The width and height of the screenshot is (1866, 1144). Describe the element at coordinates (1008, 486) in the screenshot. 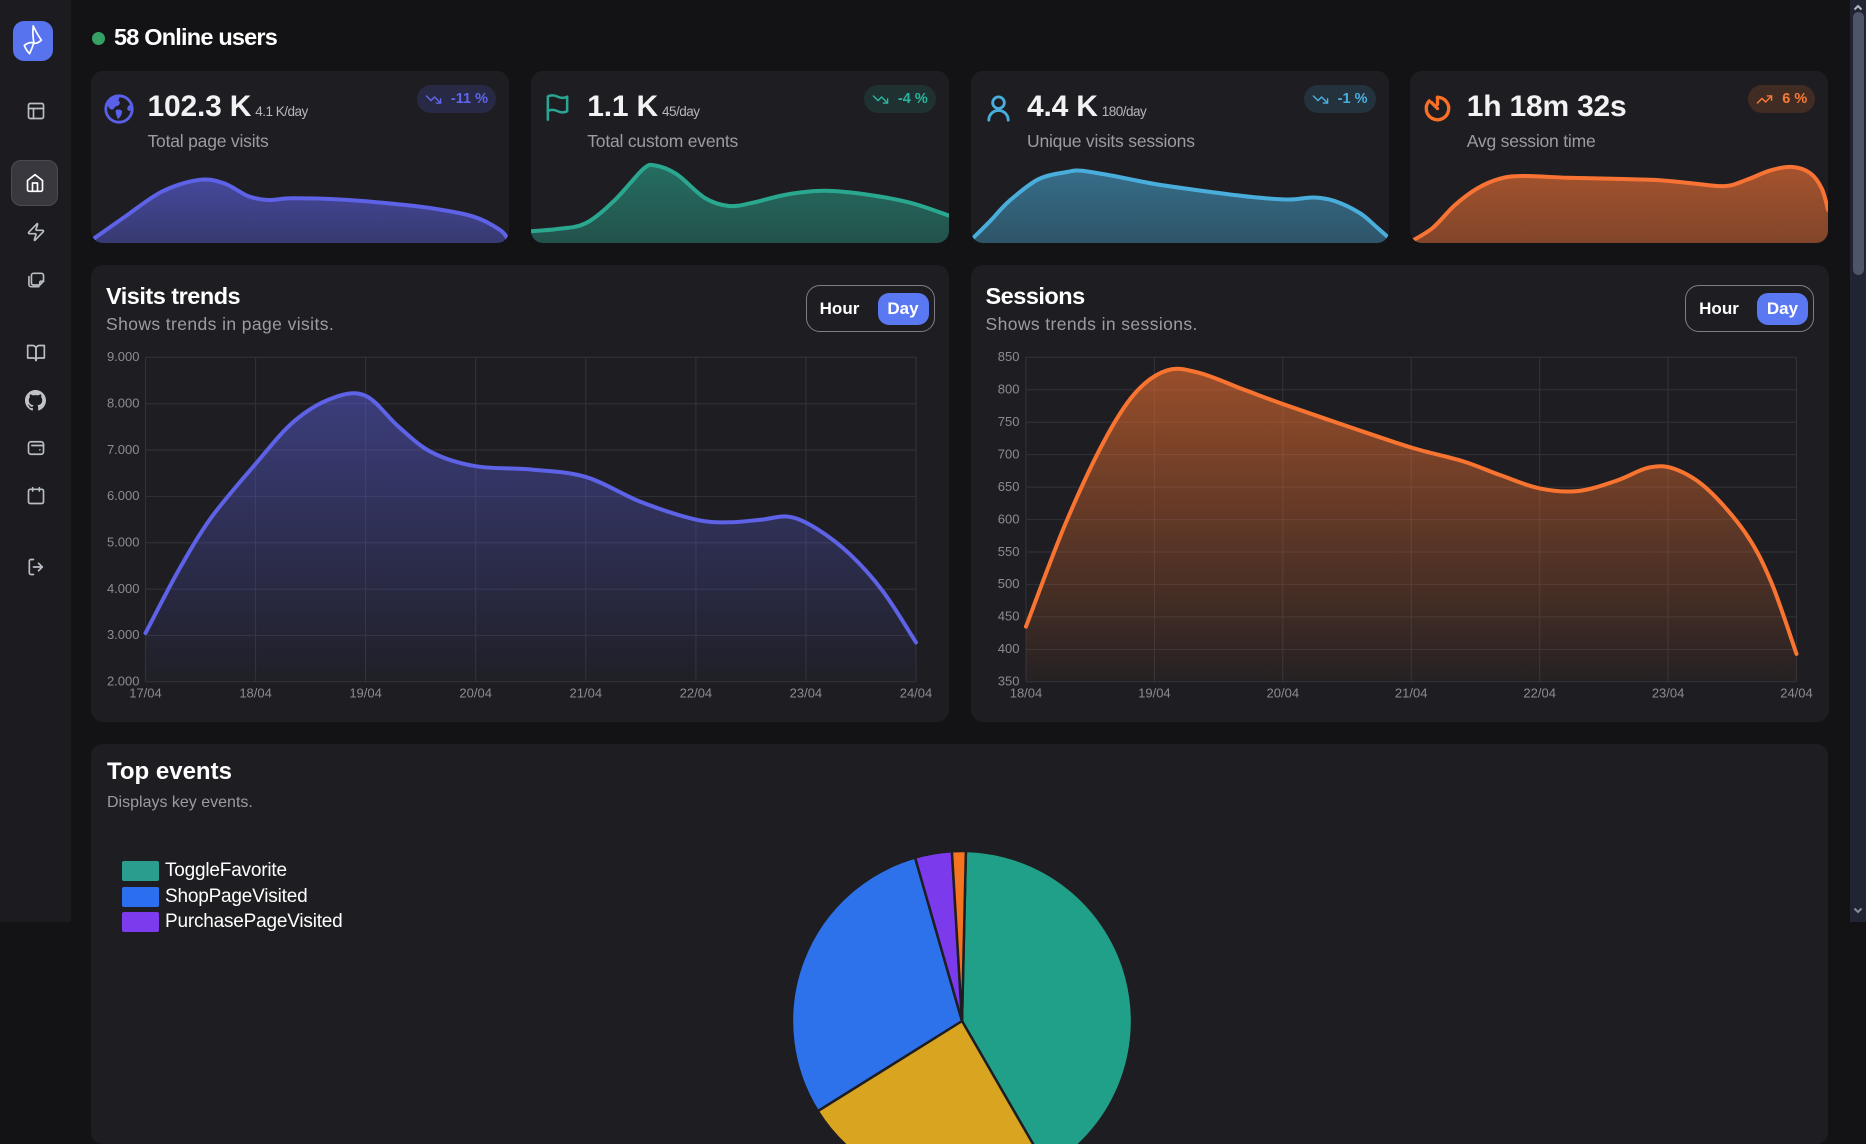

I see `svg-text: 650` at that location.